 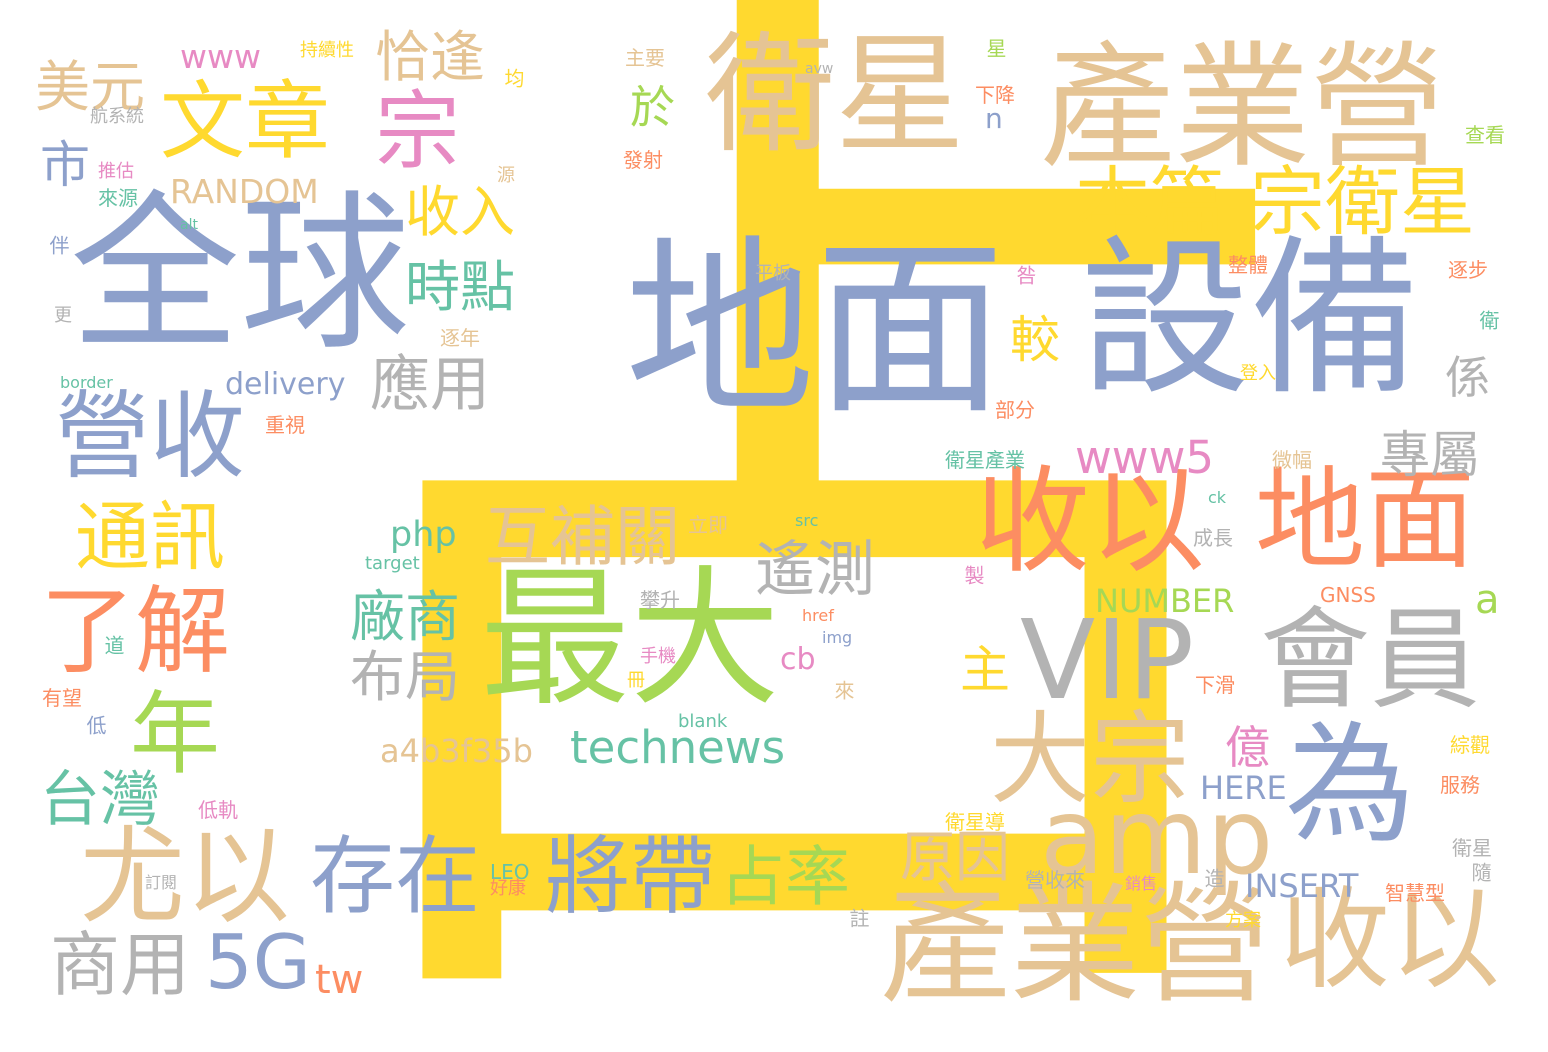 What do you see at coordinates (1470, 745) in the screenshot?
I see `word: 綜觀` at bounding box center [1470, 745].